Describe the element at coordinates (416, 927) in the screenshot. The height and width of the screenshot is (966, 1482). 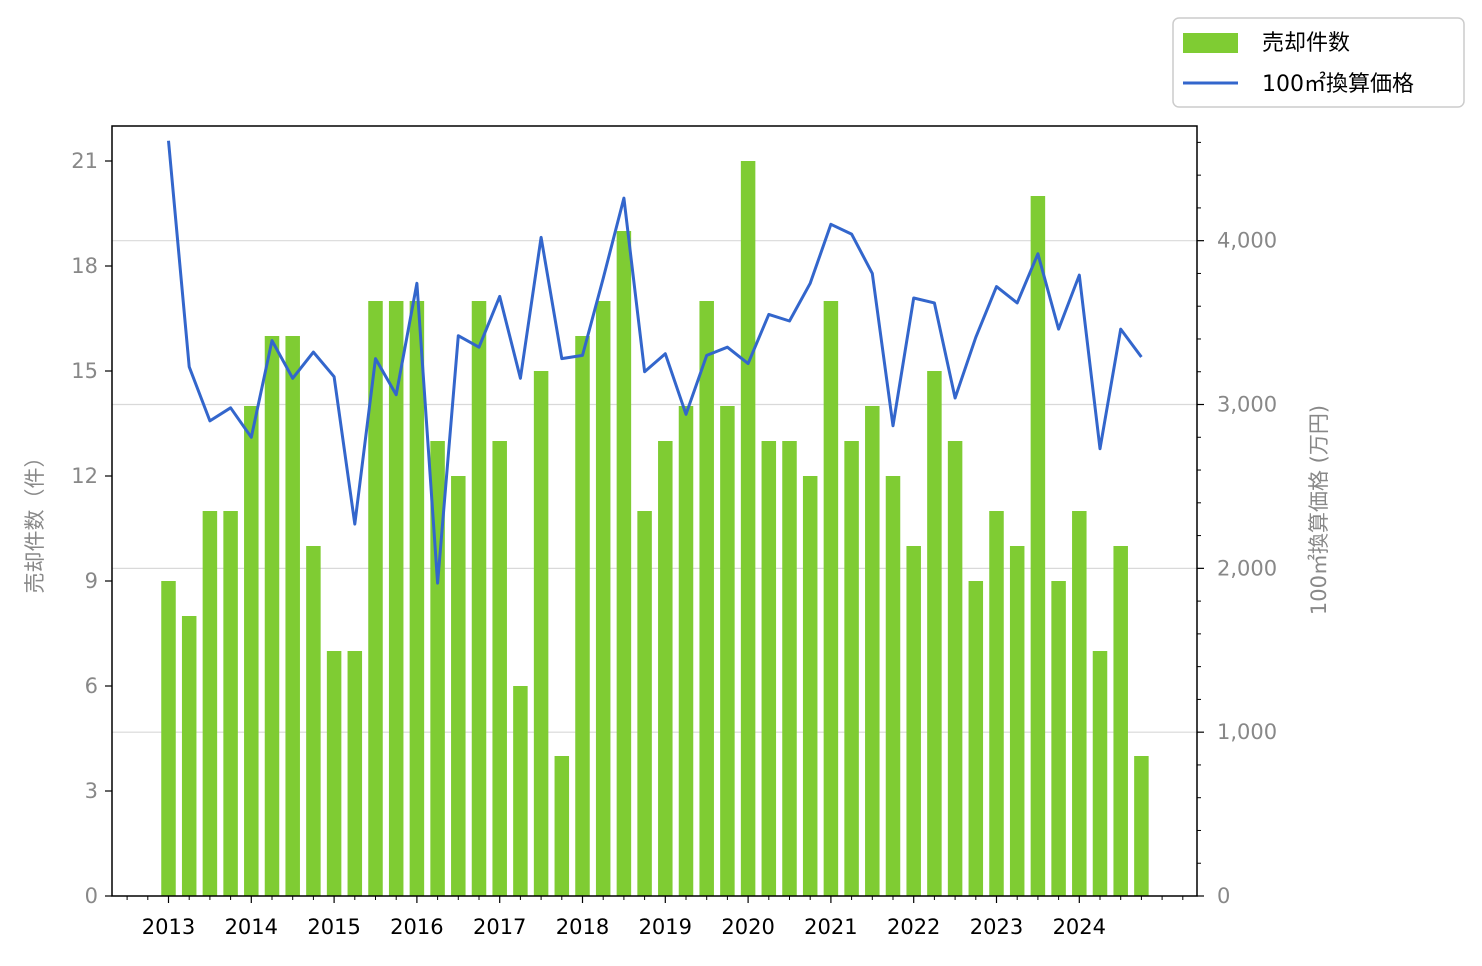
I see `x-tick-label: 2016` at that location.